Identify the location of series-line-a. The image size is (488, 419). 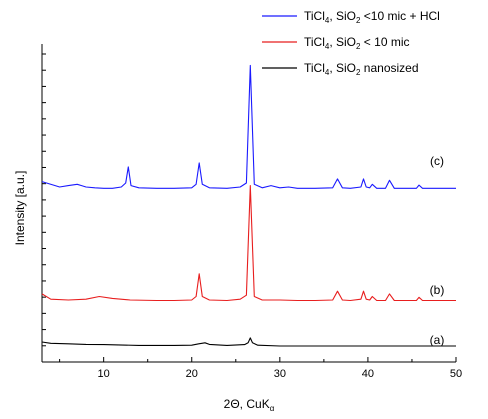
(248, 342).